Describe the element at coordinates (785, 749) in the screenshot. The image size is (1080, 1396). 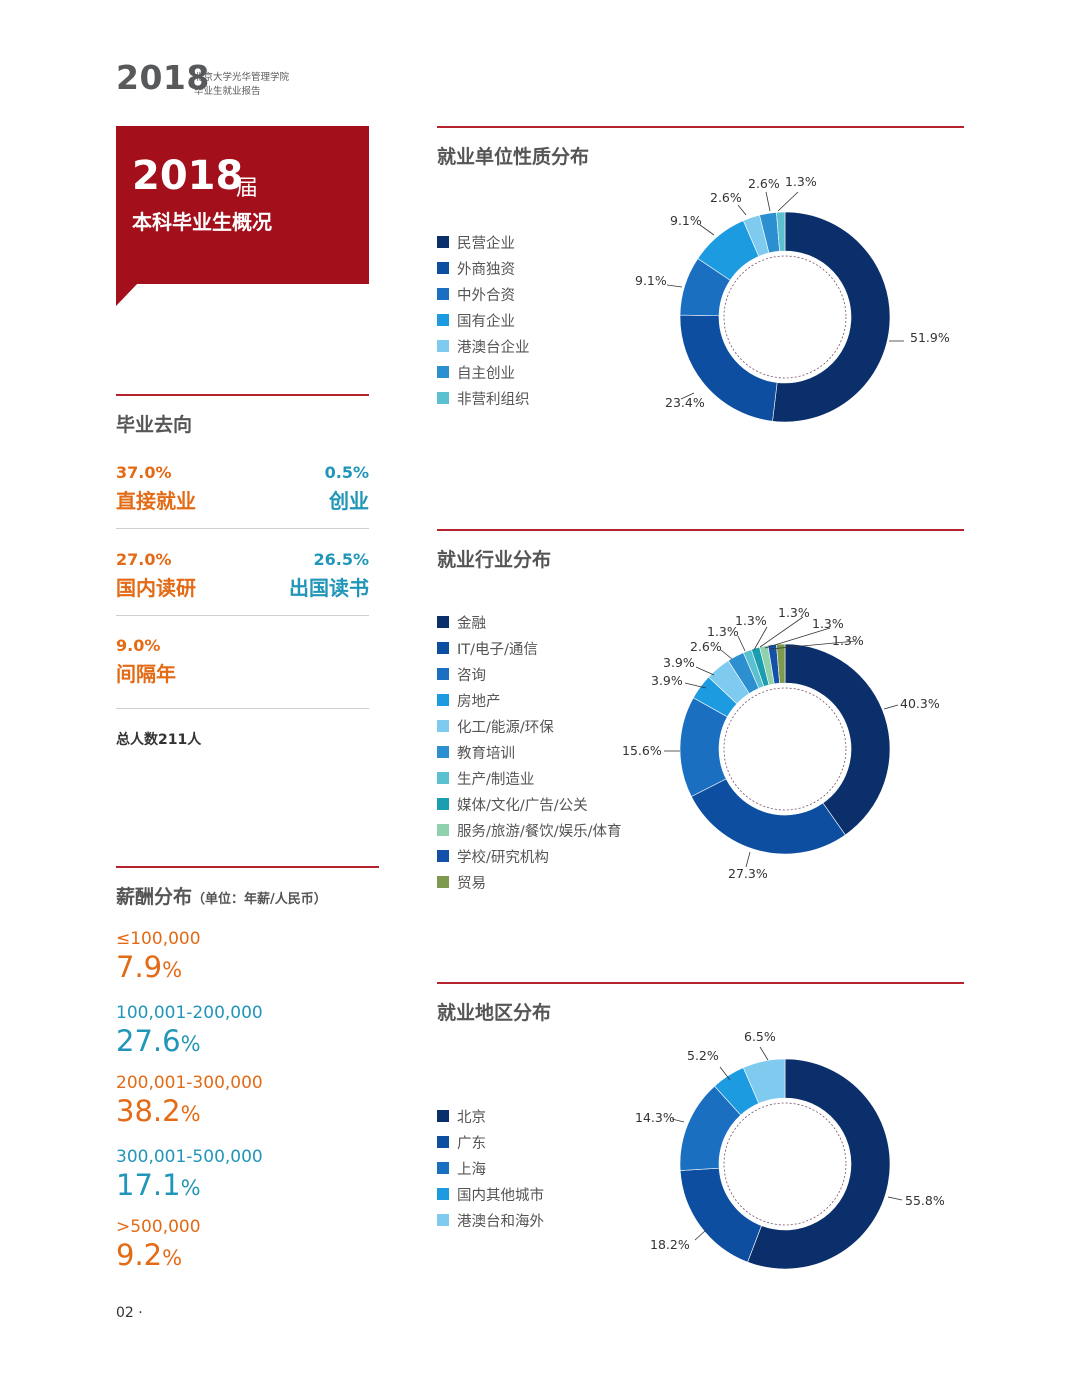
I see `chart2-inner-ring` at that location.